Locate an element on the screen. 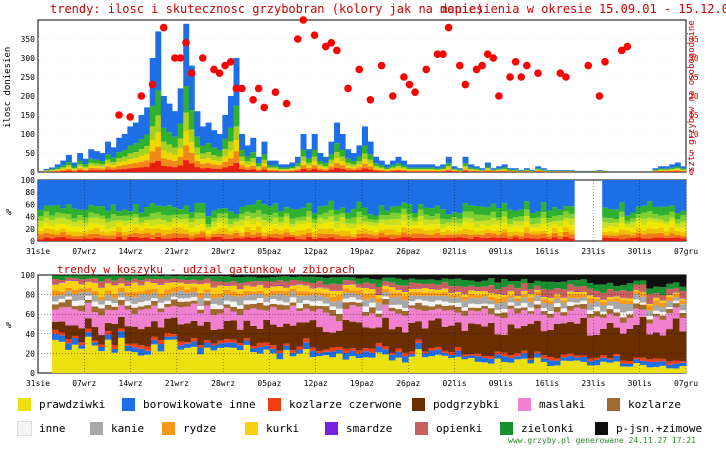  x-tick-label: 12paz is located at coordinates (316, 251).